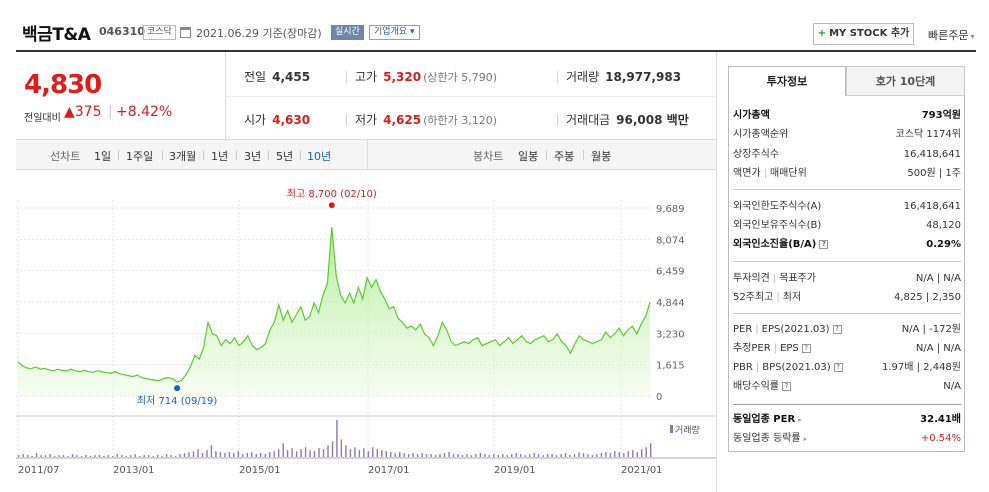 Image resolution: width=989 pixels, height=492 pixels. I want to click on tab-order-book: 호가 10단계, so click(905, 81).